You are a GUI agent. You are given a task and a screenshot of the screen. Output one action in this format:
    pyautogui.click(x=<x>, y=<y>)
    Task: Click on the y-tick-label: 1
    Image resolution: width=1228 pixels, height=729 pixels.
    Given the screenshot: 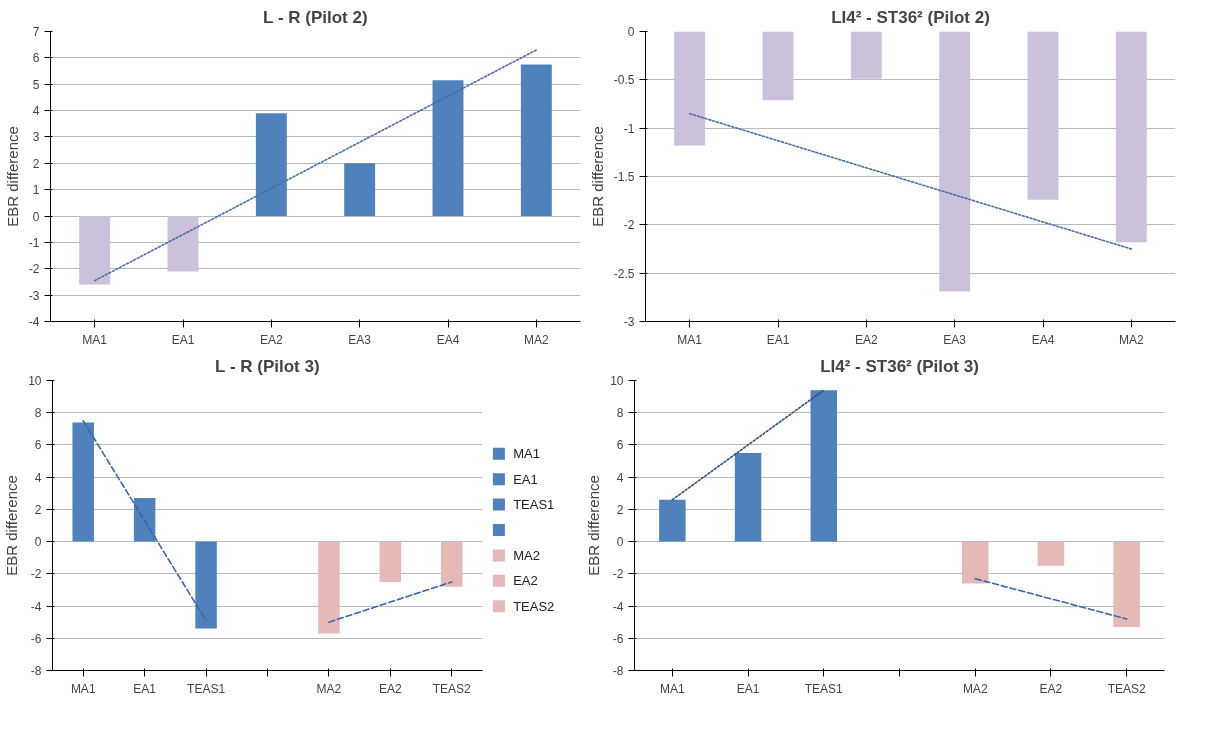 What is the action you would take?
    pyautogui.click(x=36, y=190)
    